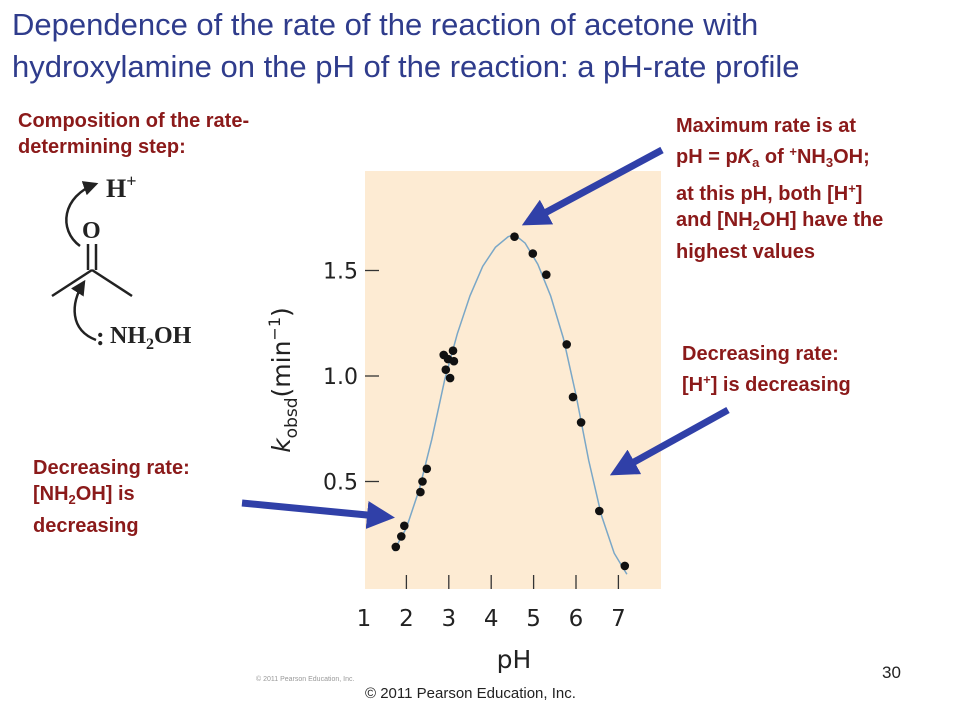 Image resolution: width=960 pixels, height=720 pixels. What do you see at coordinates (491, 603) in the screenshot?
I see `x-axis-ticks: 1 2 3 4 5 6 7` at bounding box center [491, 603].